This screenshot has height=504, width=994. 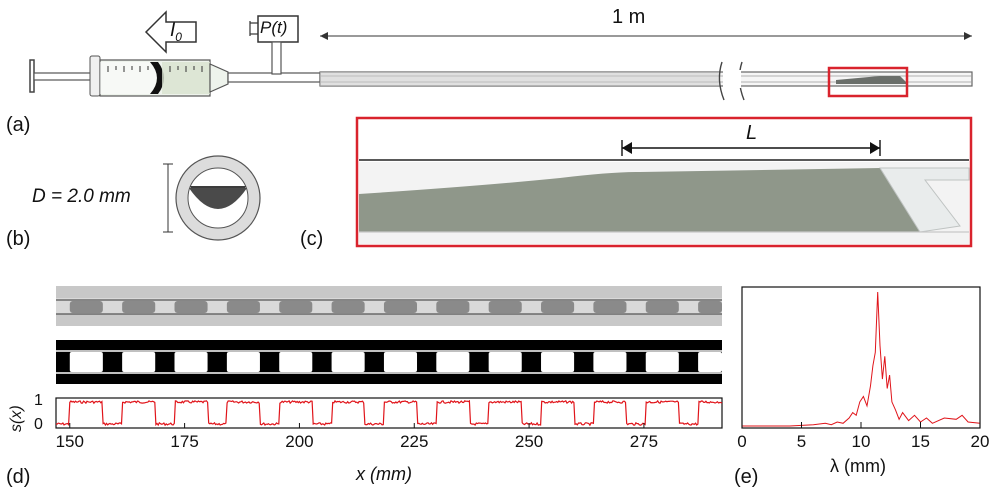 I want to click on spectrum-x-tick-label: 10, so click(x=861, y=441).